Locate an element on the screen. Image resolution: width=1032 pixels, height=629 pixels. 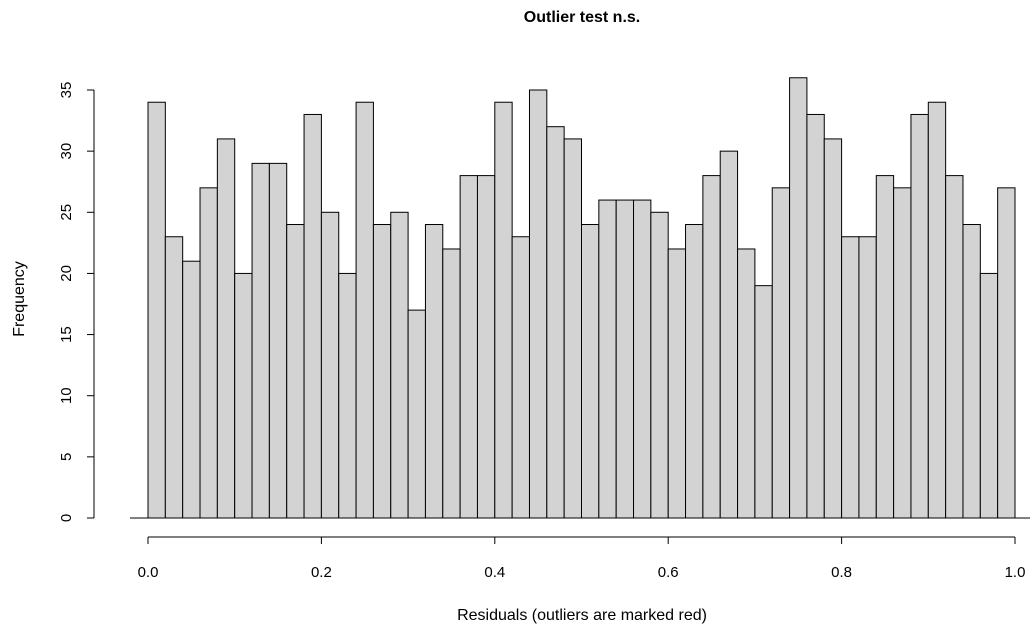
y-tick-label: 20 is located at coordinates (66, 273).